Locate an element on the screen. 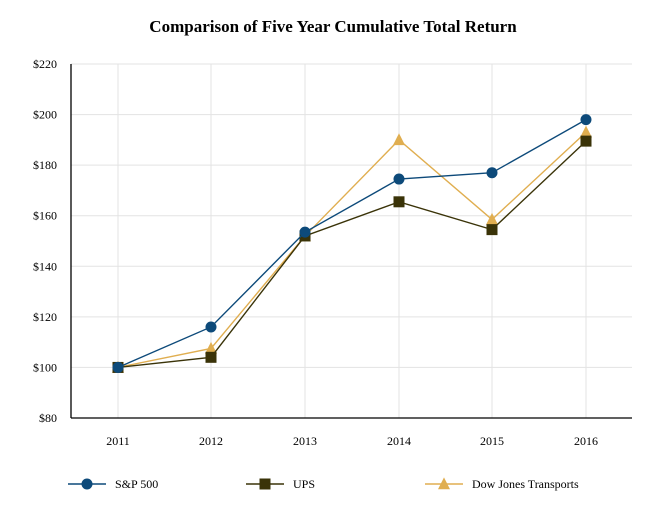 The image size is (666, 520). y-tick-label: $140 is located at coordinates (45, 266).